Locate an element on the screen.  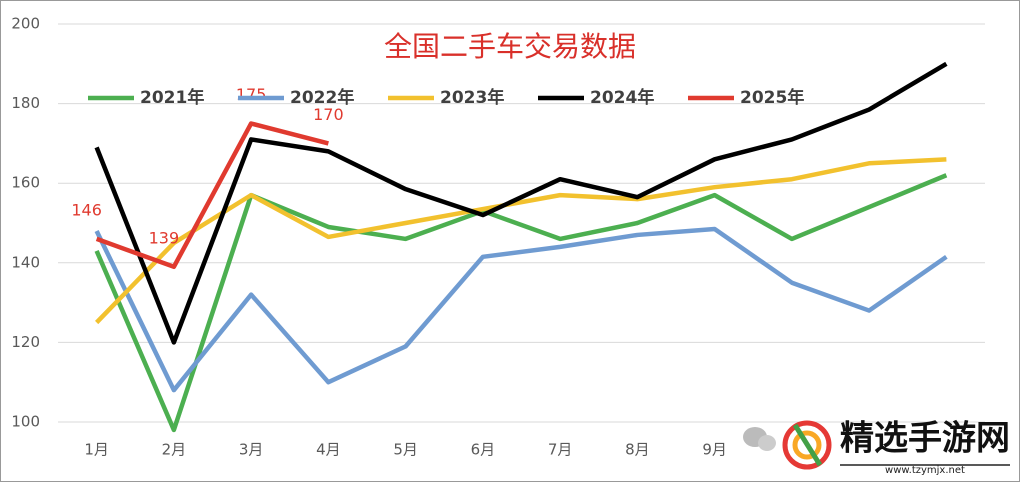
y-tick-label: 100 is located at coordinates (25, 422).